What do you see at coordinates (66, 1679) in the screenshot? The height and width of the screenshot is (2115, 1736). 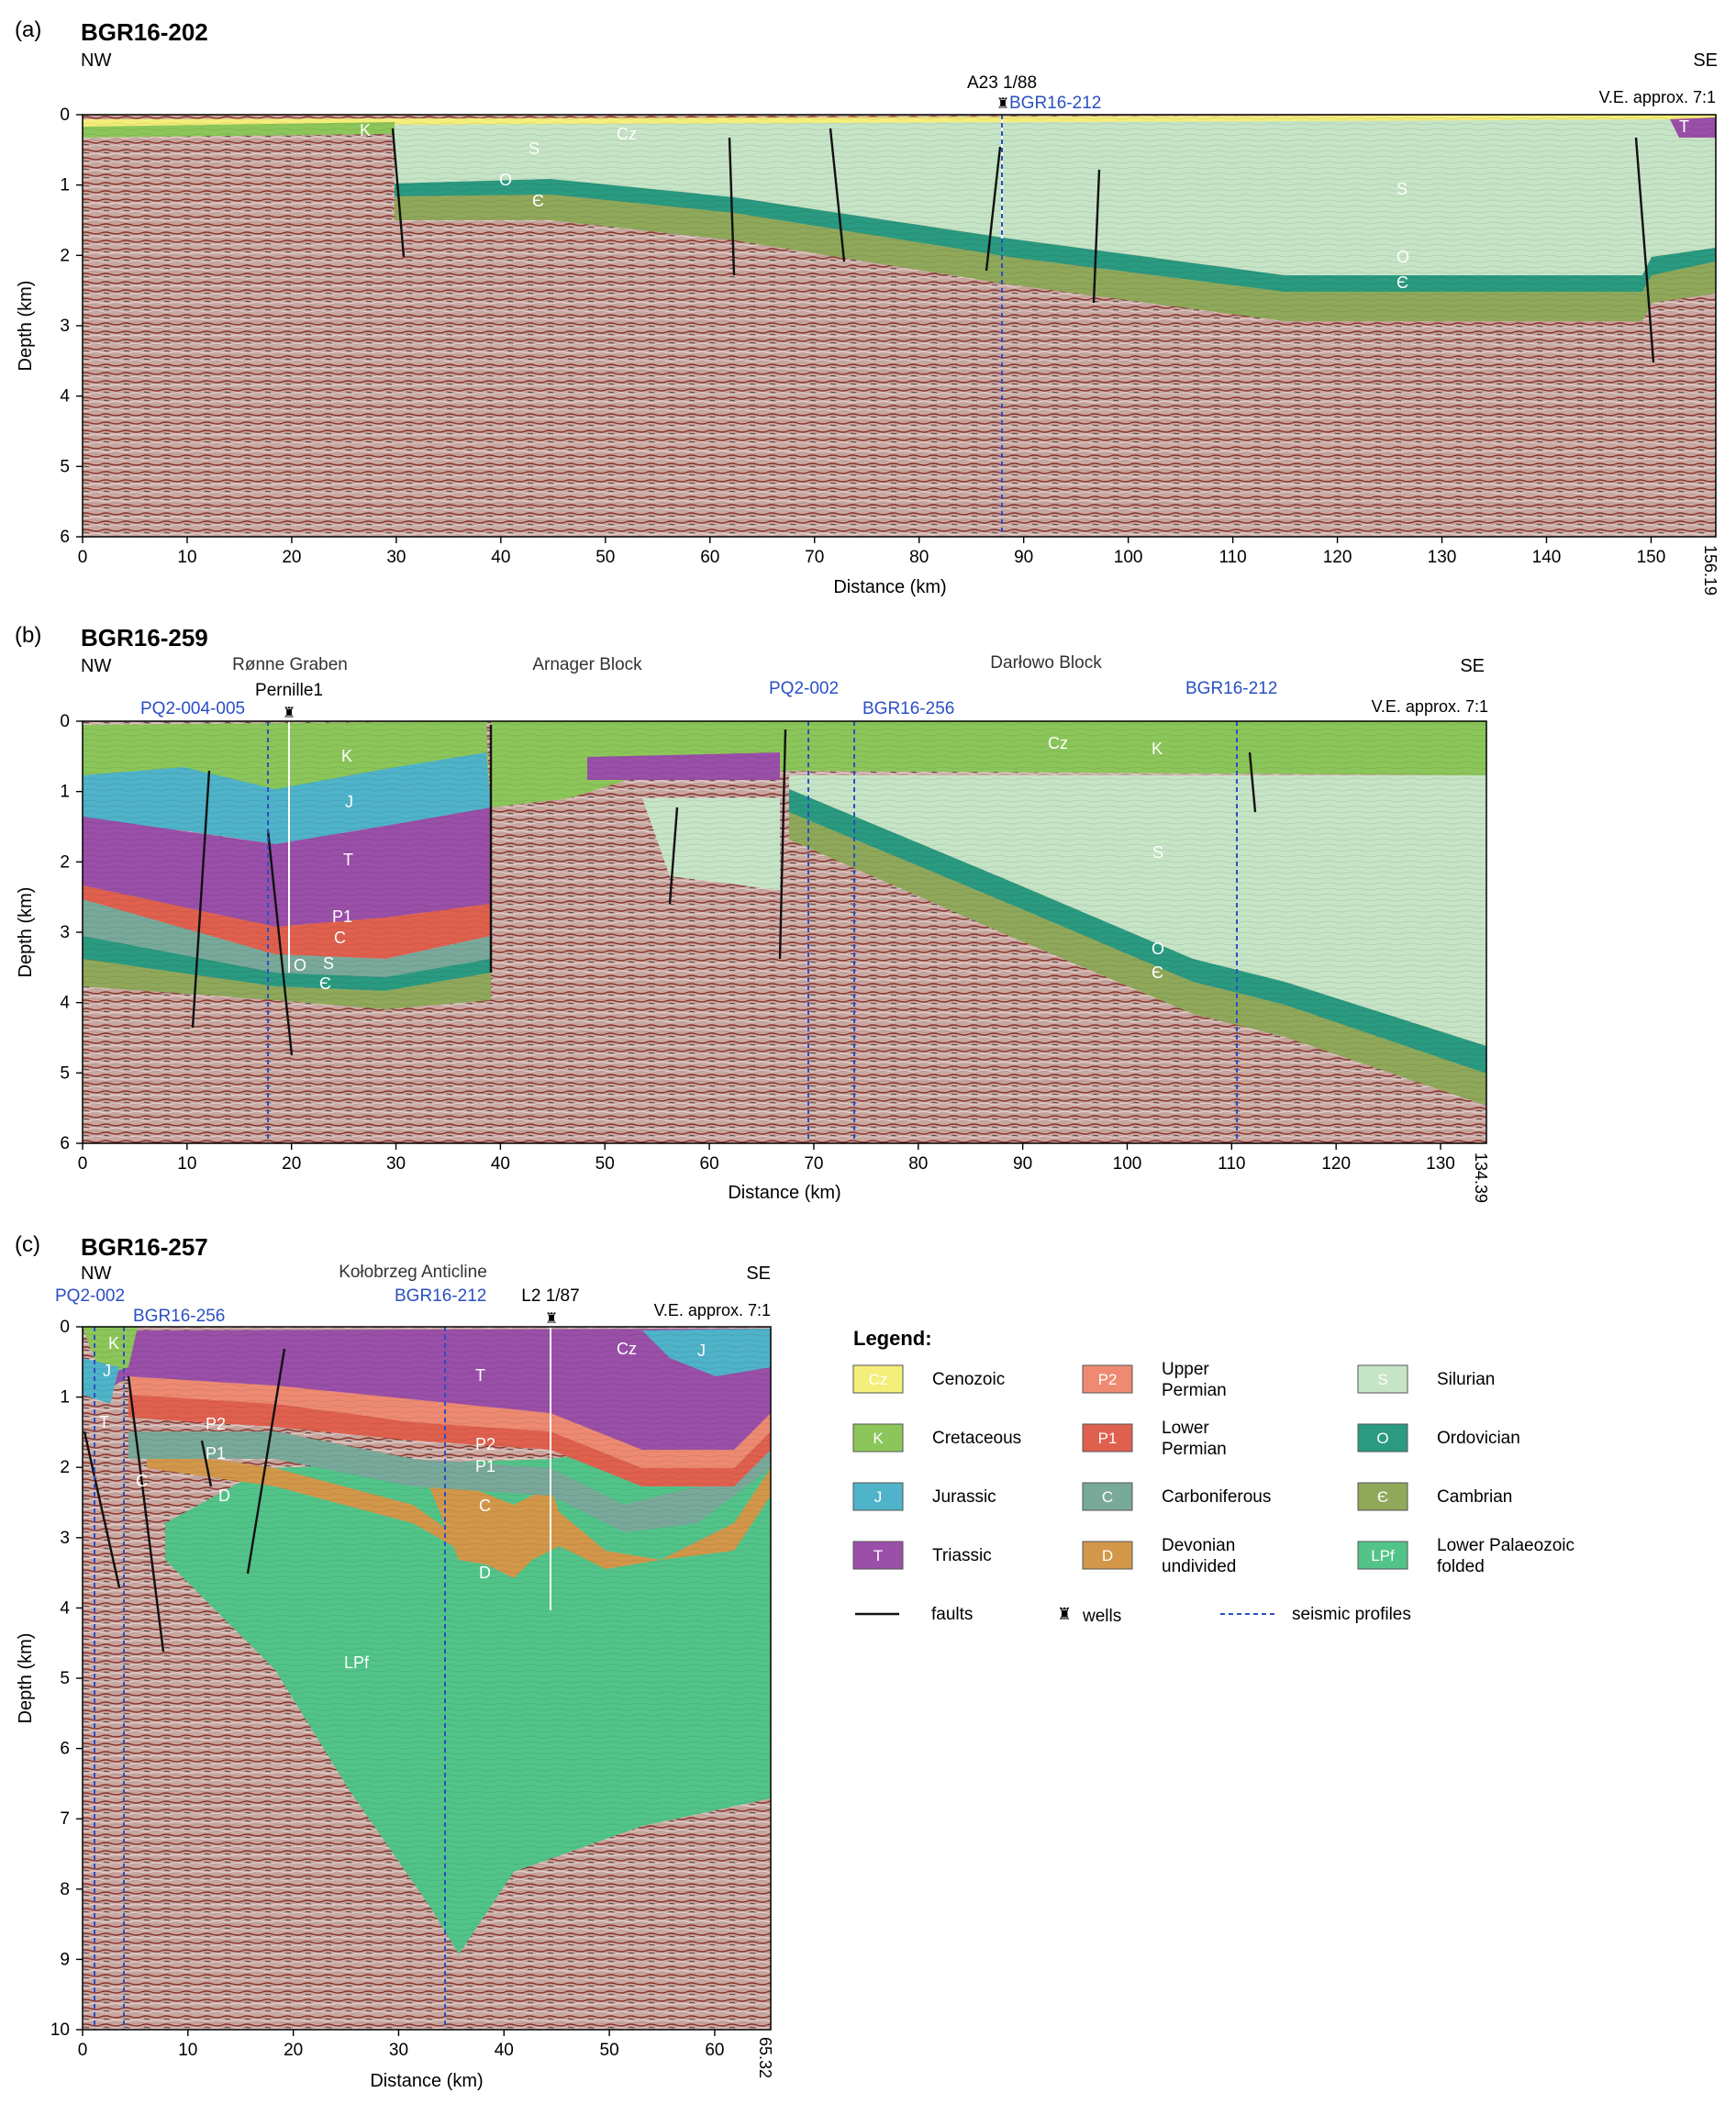 I see `y-ticks: 0 1 2 3 4 5 6 7 8 9 10` at bounding box center [66, 1679].